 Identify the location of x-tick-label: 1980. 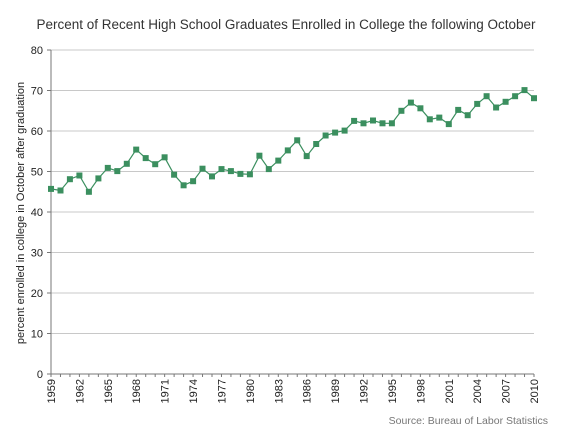
(251, 391).